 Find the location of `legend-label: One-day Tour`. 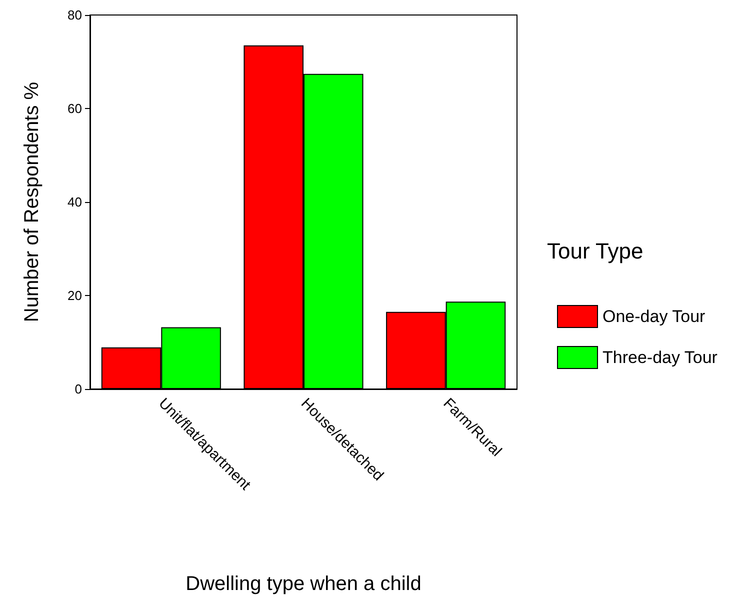

legend-label: One-day Tour is located at coordinates (654, 316).